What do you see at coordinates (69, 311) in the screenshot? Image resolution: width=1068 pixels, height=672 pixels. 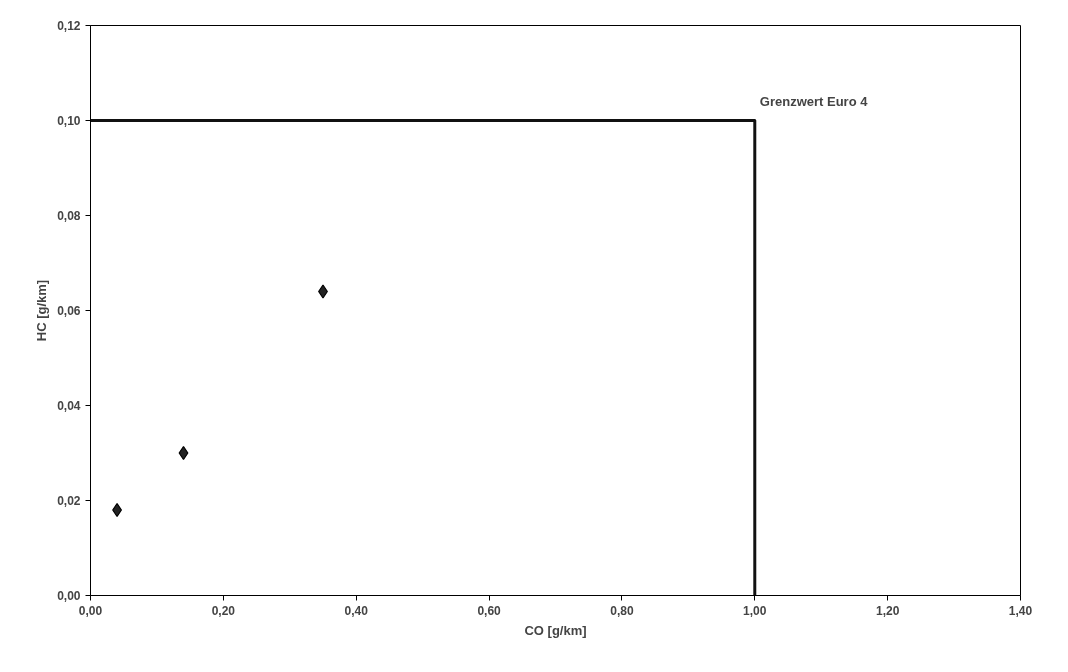 I see `y-tick-label: 0,06` at bounding box center [69, 311].